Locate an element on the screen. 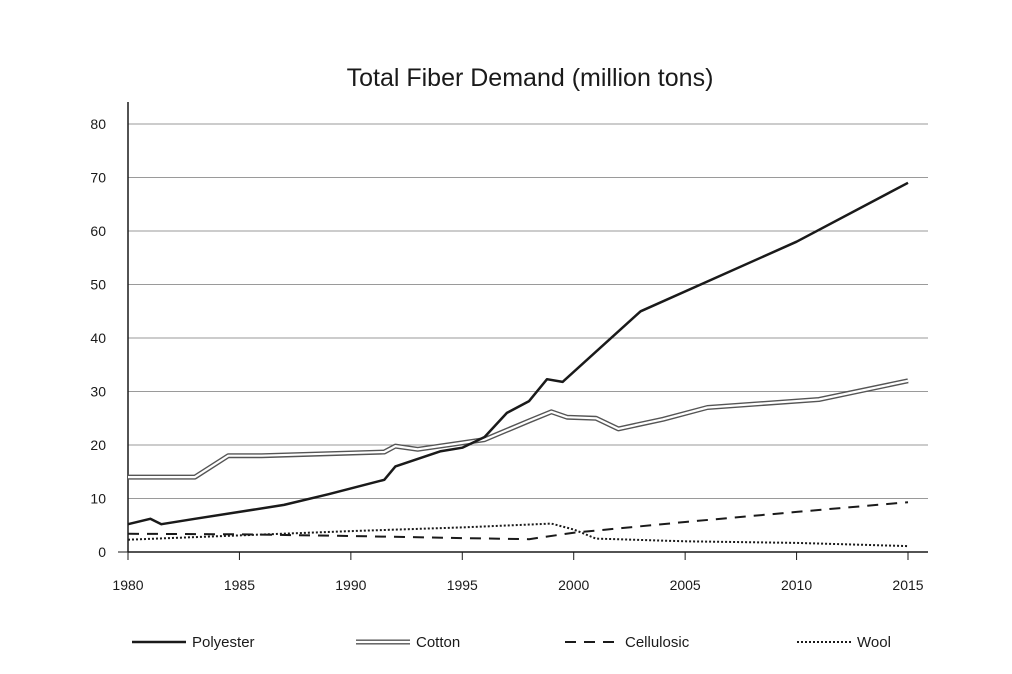 The image size is (1012, 674). y-axis-ticks: 0 10 20 30 40 50 60 70 80 is located at coordinates (98, 338).